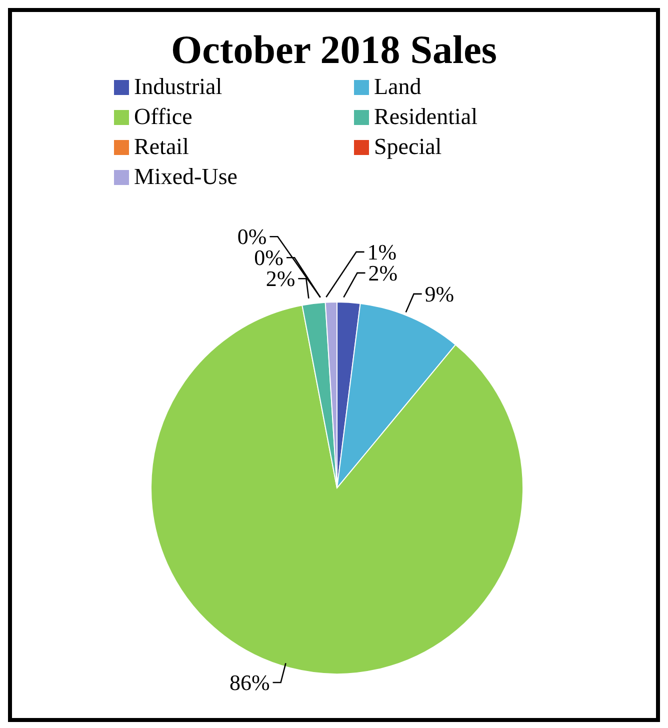  I want to click on legend-label: Industrial, so click(178, 87).